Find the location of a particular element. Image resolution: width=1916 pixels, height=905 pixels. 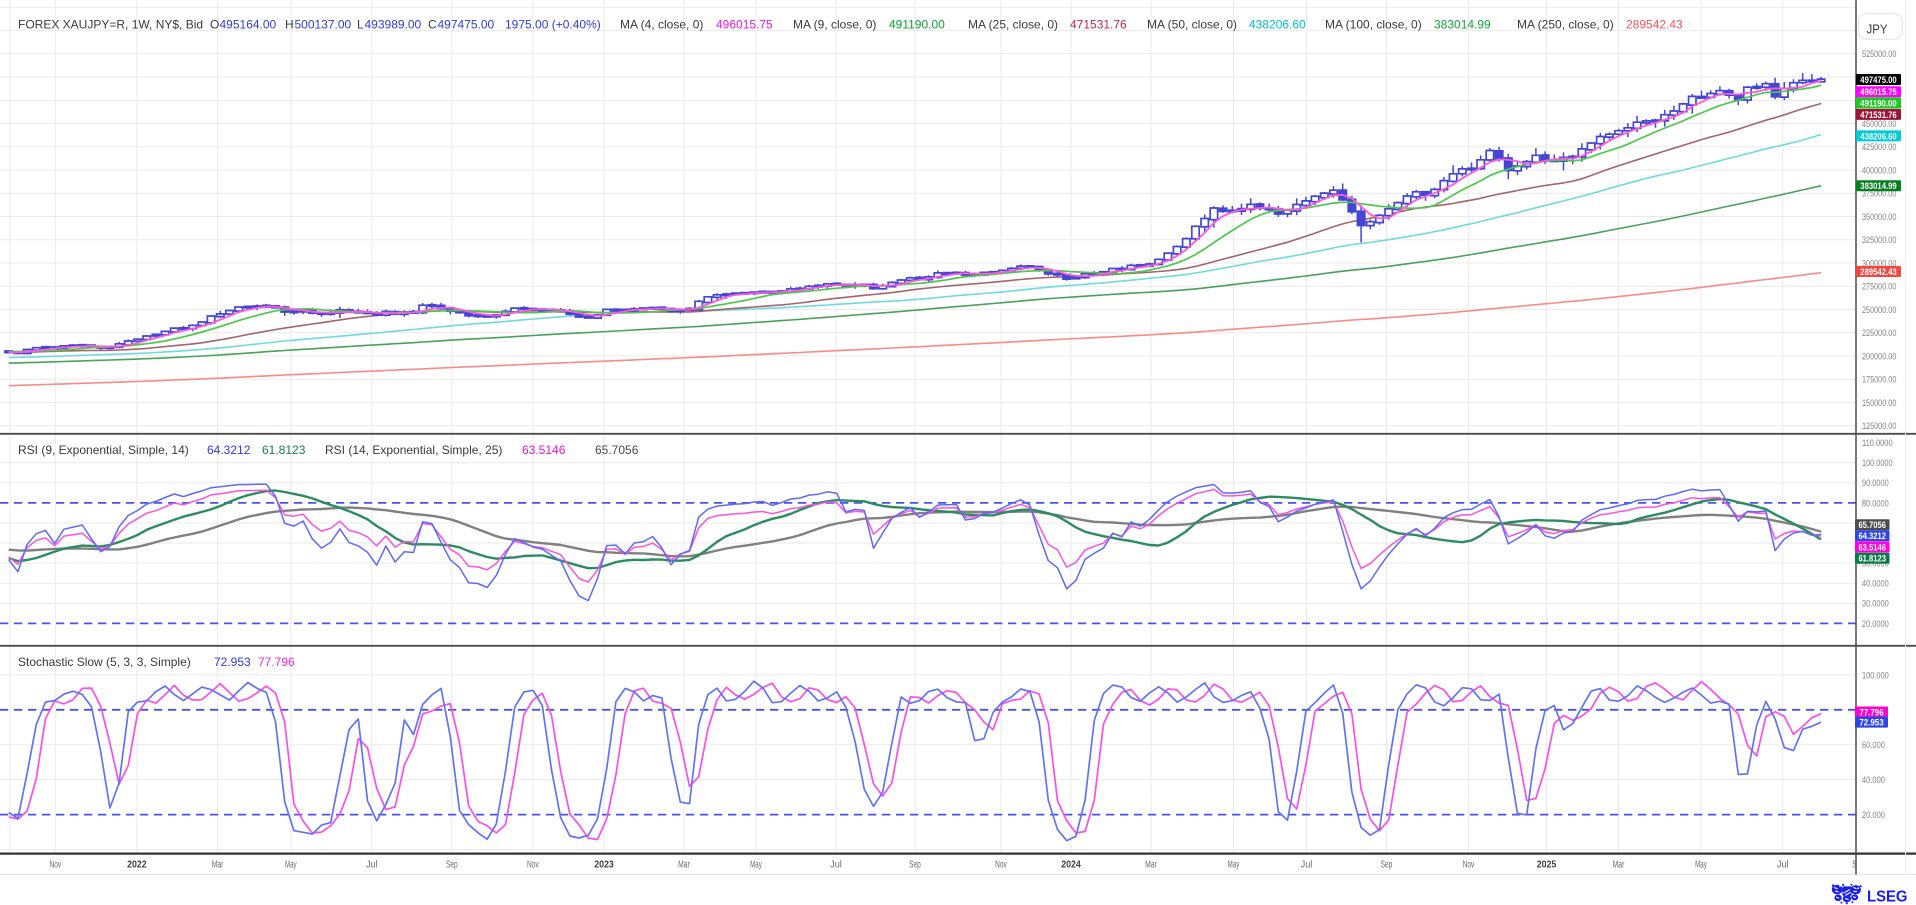

svg-text: 150000.00 is located at coordinates (1879, 403).